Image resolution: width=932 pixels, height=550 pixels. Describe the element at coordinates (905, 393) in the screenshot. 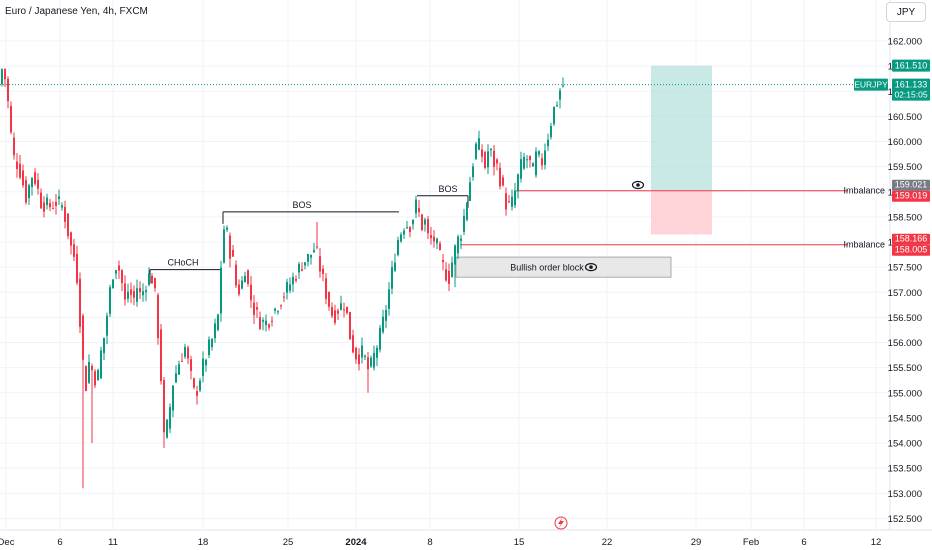

I see `price-tick-label: 155.000` at that location.